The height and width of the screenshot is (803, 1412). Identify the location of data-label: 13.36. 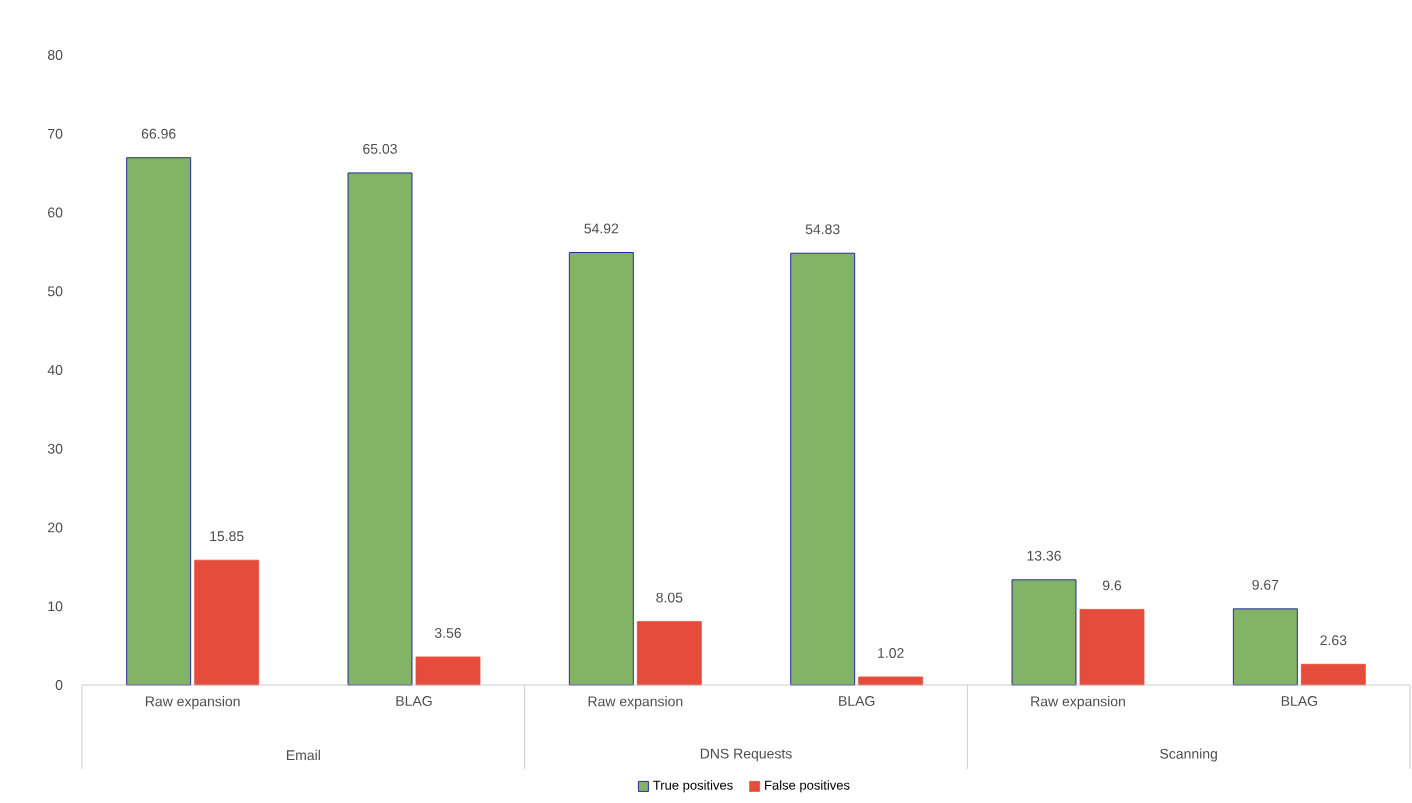
(1044, 555).